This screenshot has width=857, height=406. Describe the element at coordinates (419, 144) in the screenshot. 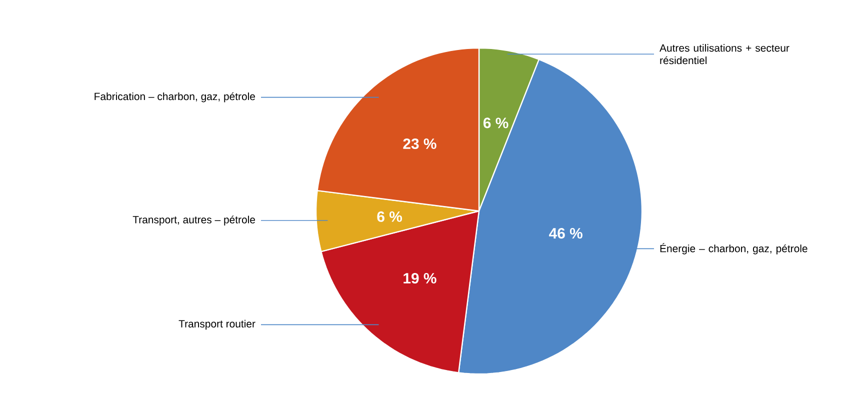

I see `data-label: 23 %` at that location.